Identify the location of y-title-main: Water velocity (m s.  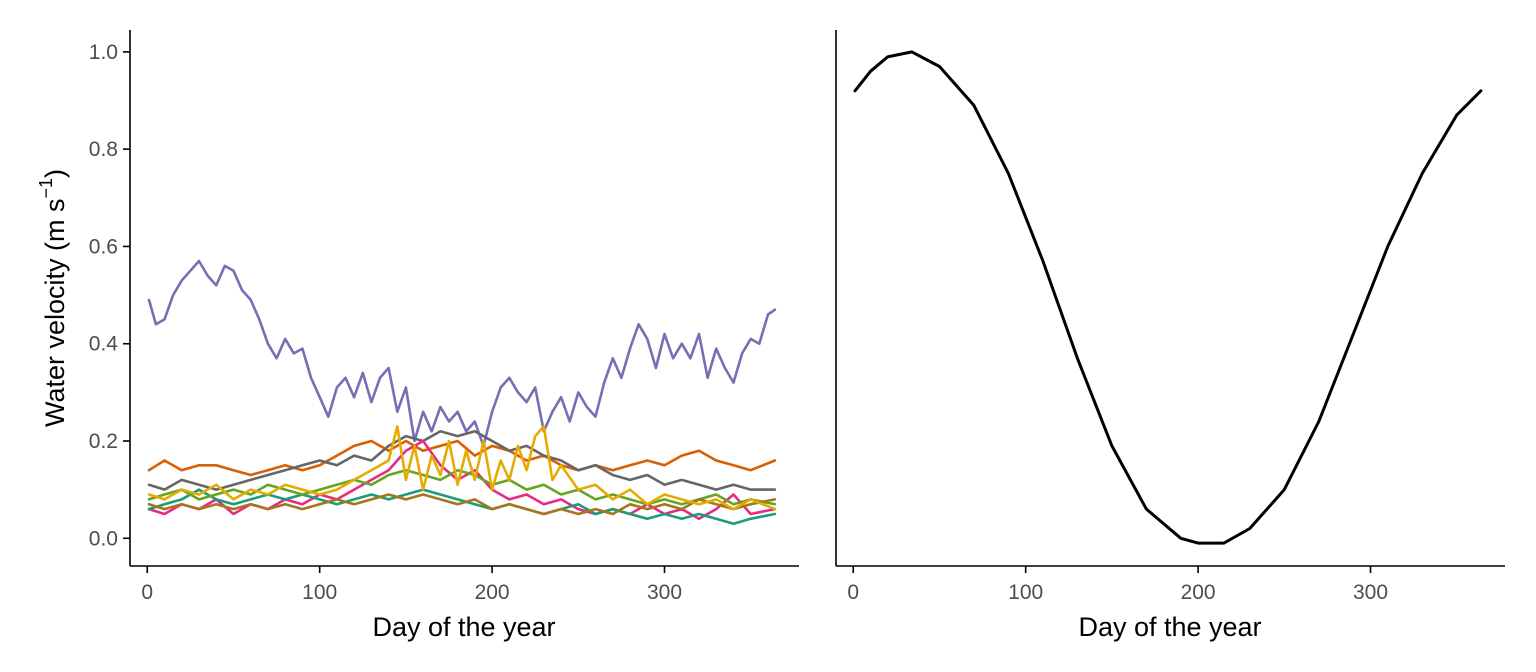
(55, 313).